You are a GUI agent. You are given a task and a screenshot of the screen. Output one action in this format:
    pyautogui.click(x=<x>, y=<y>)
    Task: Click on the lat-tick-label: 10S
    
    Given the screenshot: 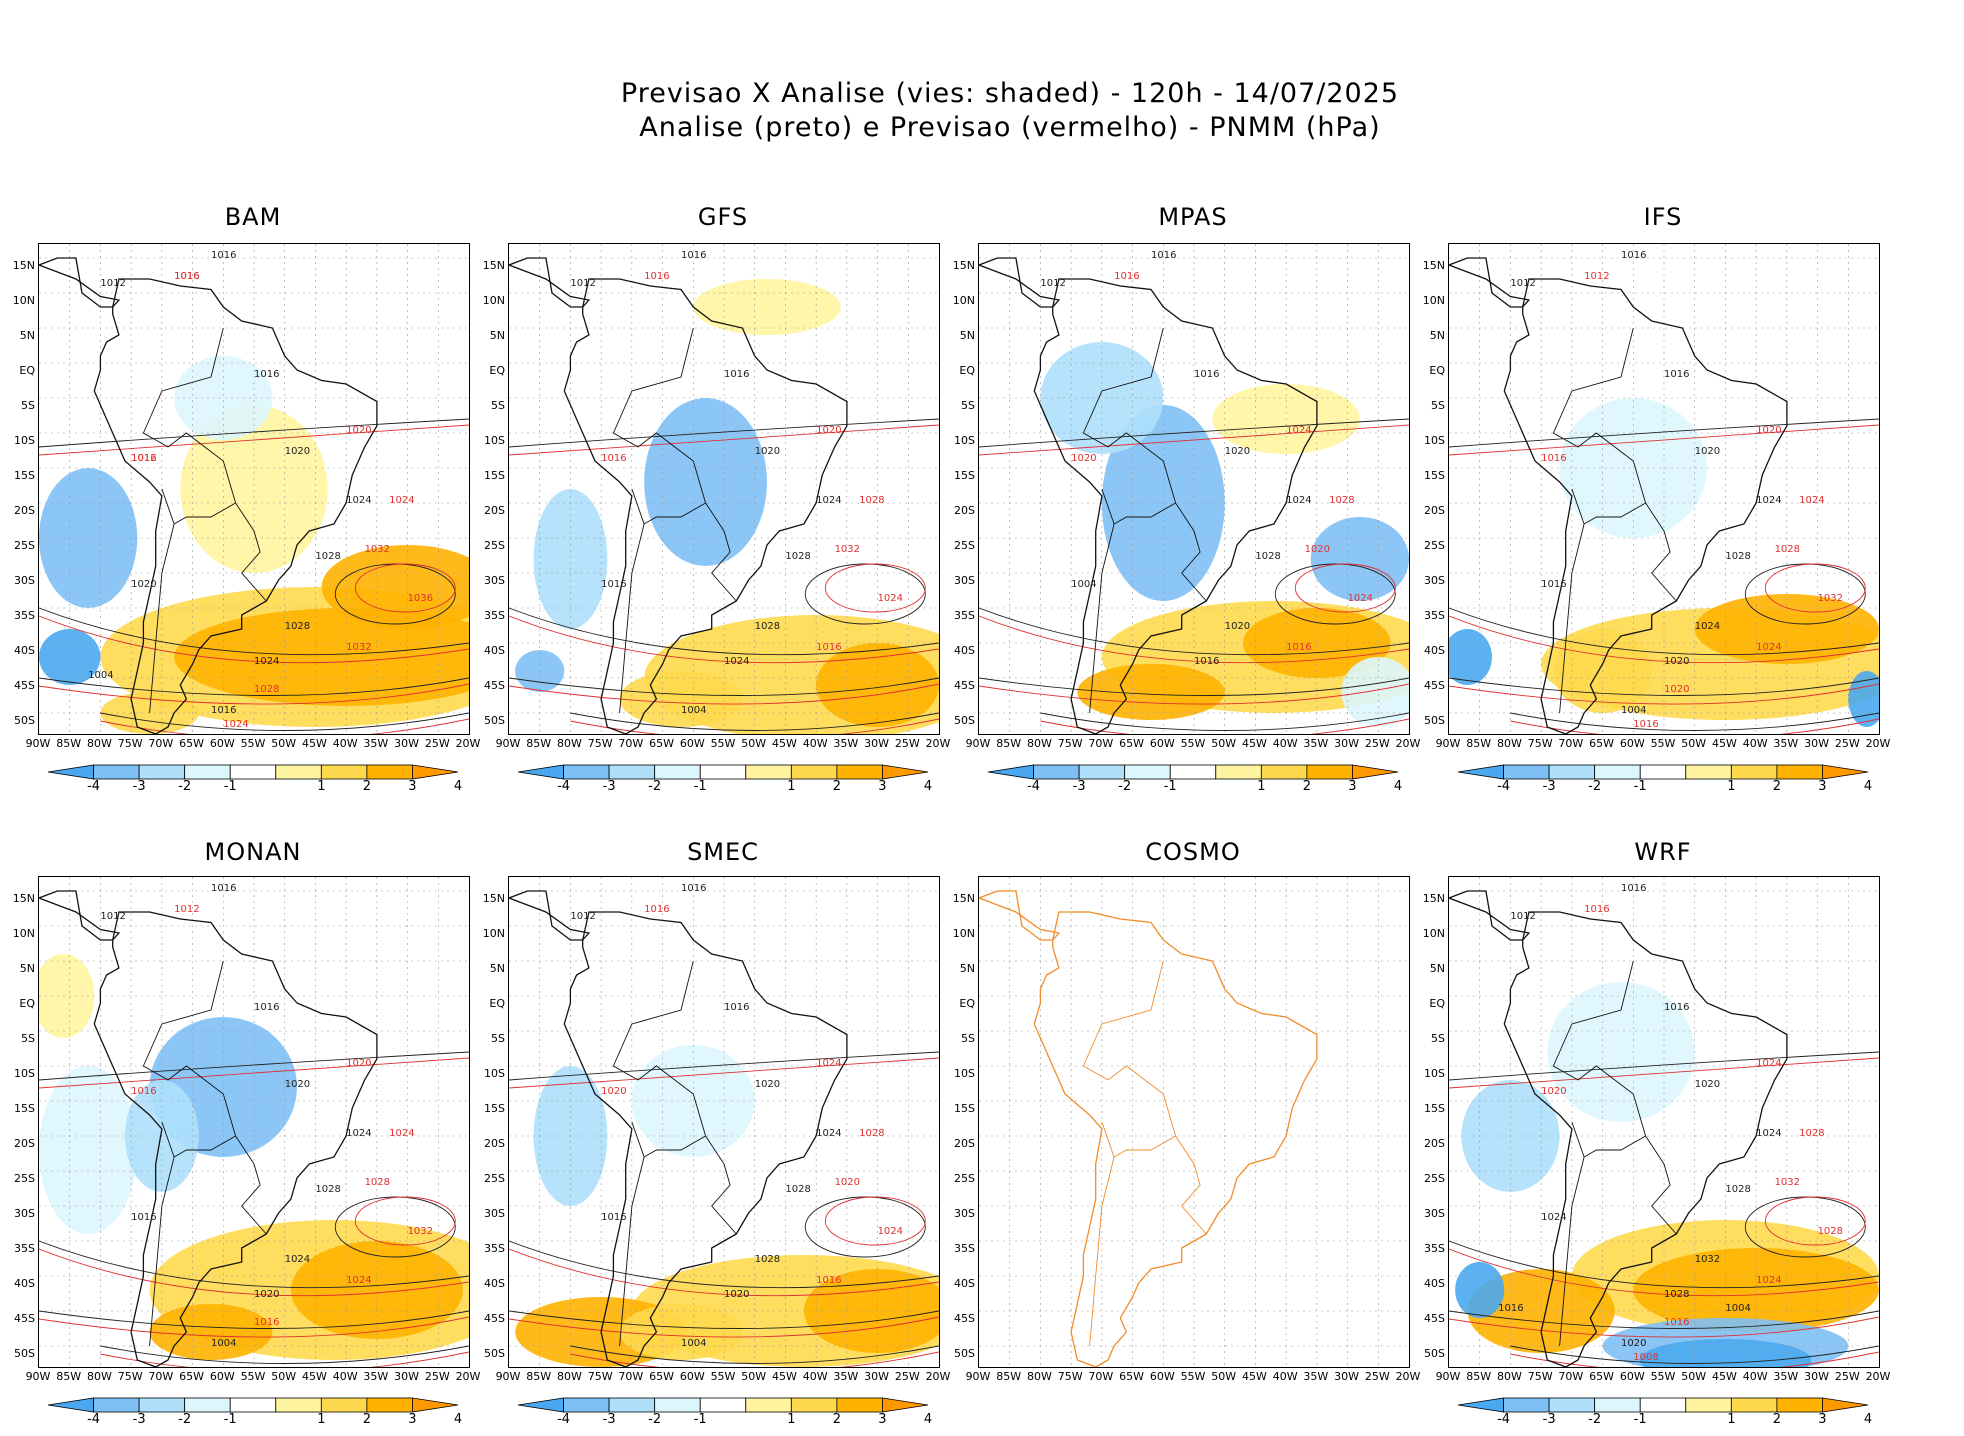 What is the action you would take?
    pyautogui.click(x=494, y=440)
    